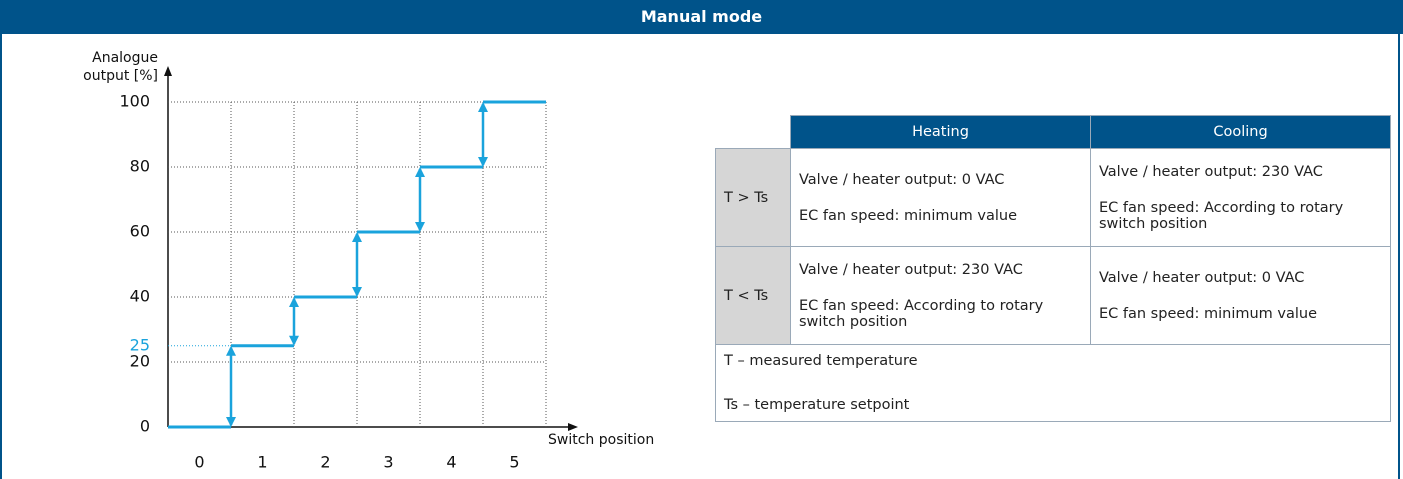  Describe the element at coordinates (601, 440) in the screenshot. I see `x-axis-label: Switch position` at that location.